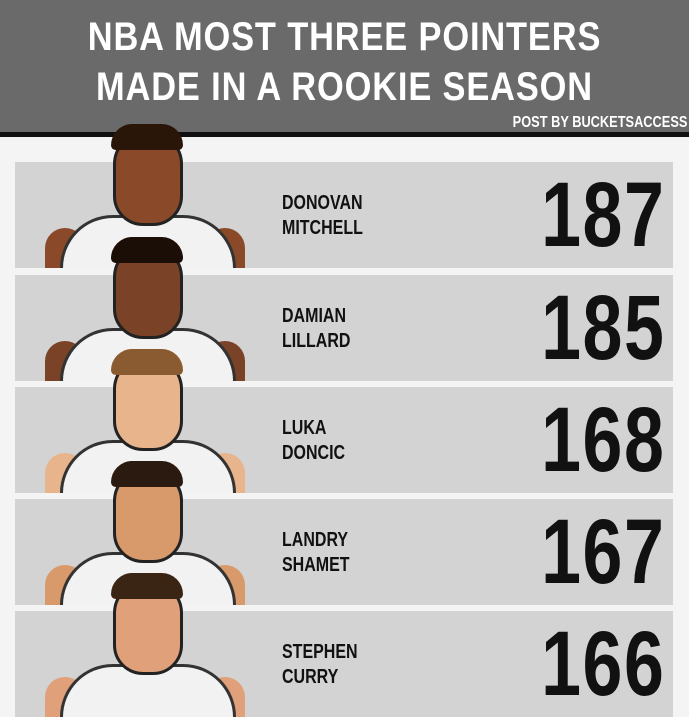 This screenshot has width=689, height=717. Describe the element at coordinates (602, 215) in the screenshot. I see `three-pointers-value: 187` at that location.